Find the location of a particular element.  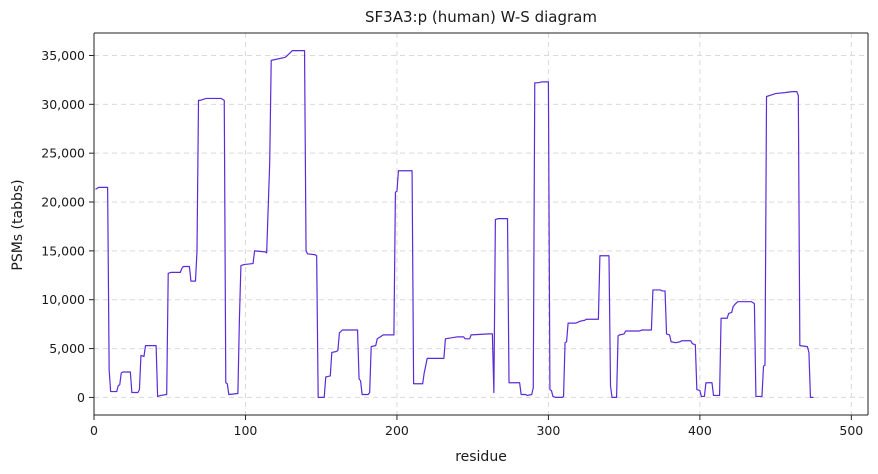

x-tick-label: 200 is located at coordinates (397, 430).